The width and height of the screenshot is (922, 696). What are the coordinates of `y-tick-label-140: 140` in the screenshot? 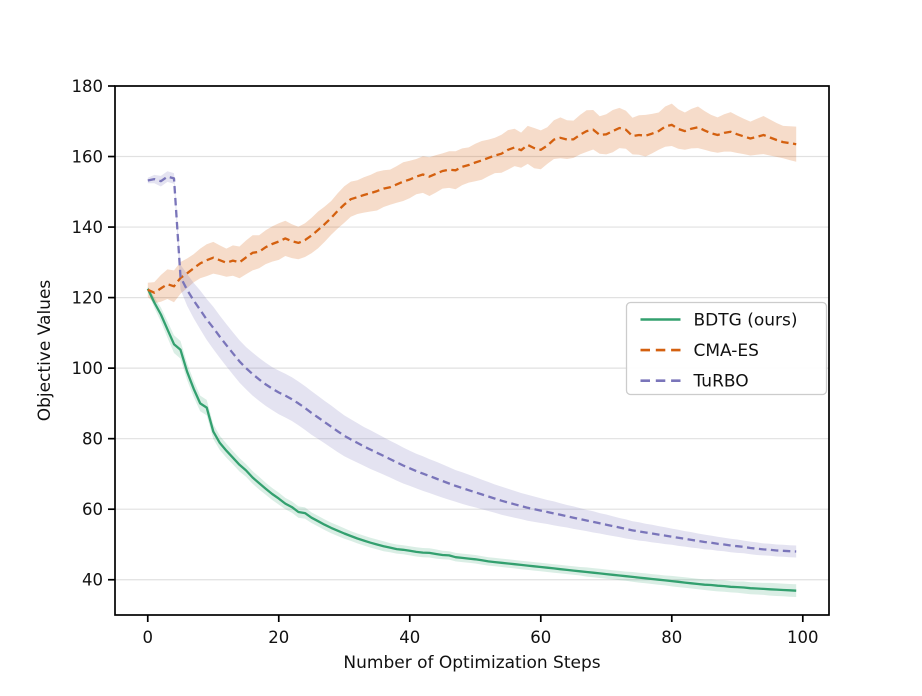 It's located at (88, 227).